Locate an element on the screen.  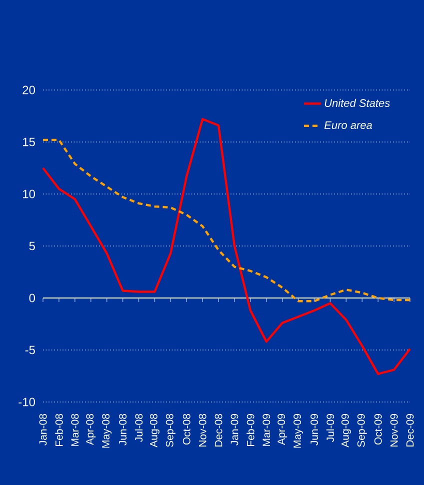
x-tick-label: Jan-09 is located at coordinates (234, 430).